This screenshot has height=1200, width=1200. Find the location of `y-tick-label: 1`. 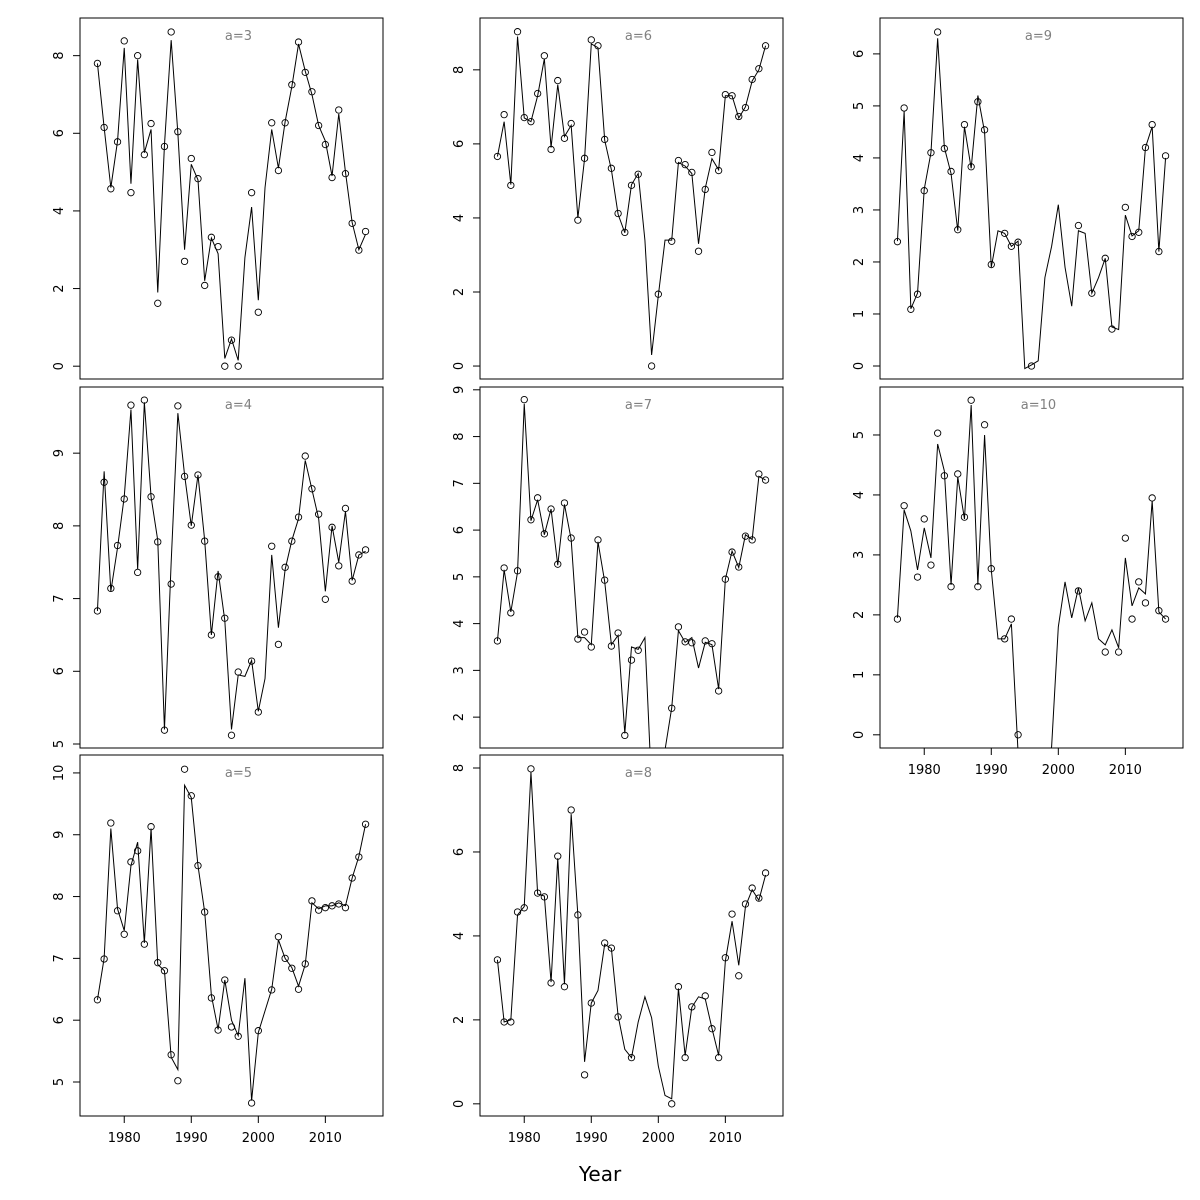

y-tick-label: 1 is located at coordinates (859, 675).